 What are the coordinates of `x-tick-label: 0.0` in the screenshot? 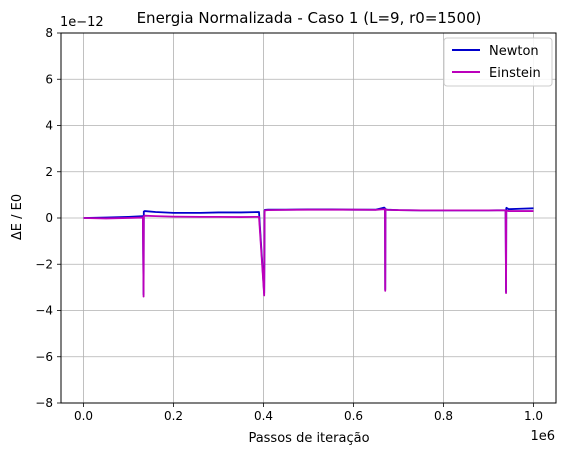 It's located at (83, 416).